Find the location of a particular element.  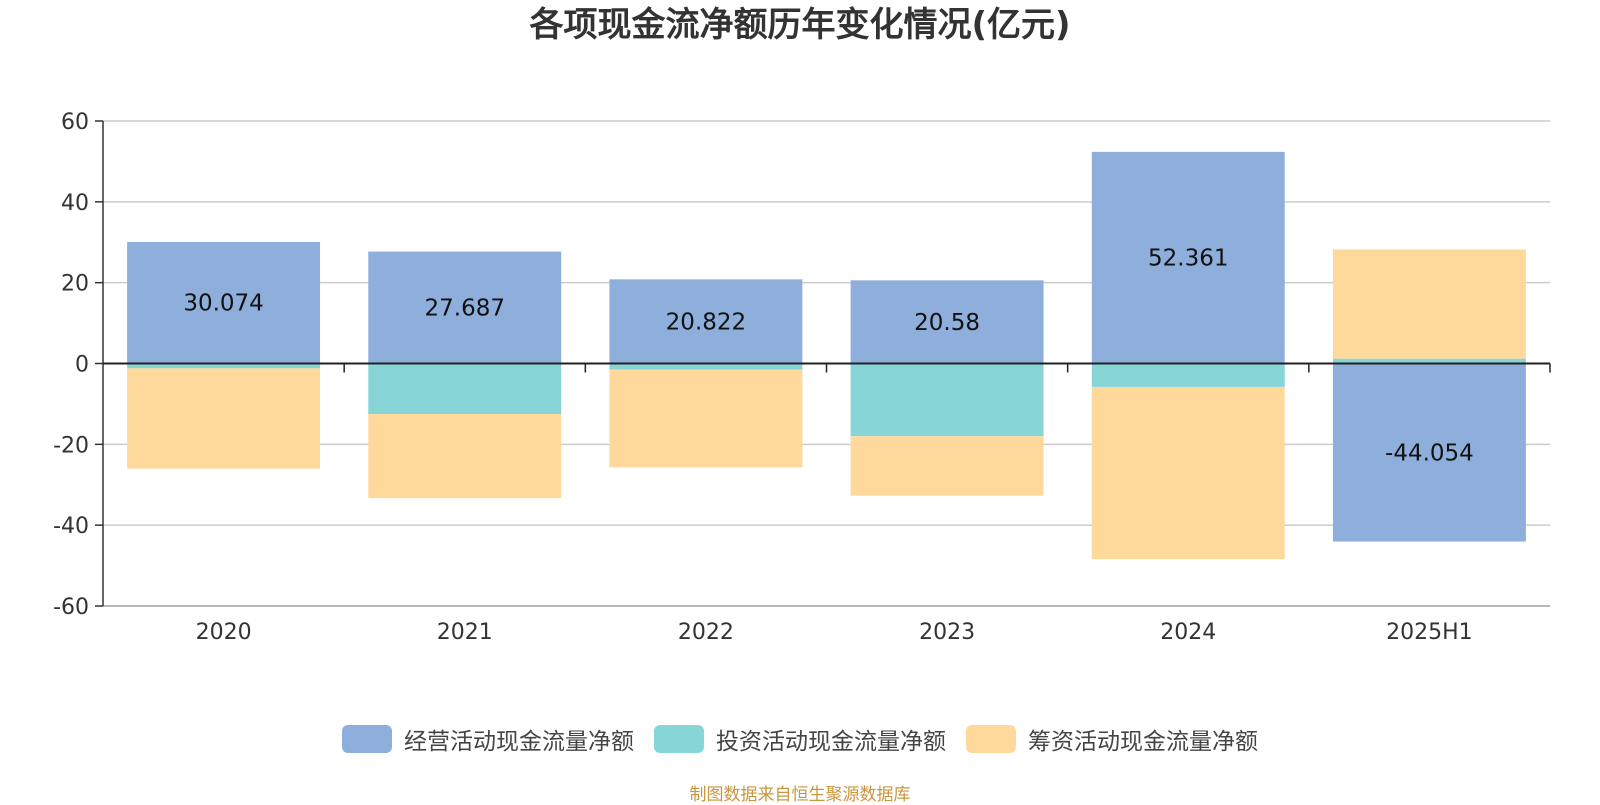

y-tick-label: 20 is located at coordinates (75, 284).